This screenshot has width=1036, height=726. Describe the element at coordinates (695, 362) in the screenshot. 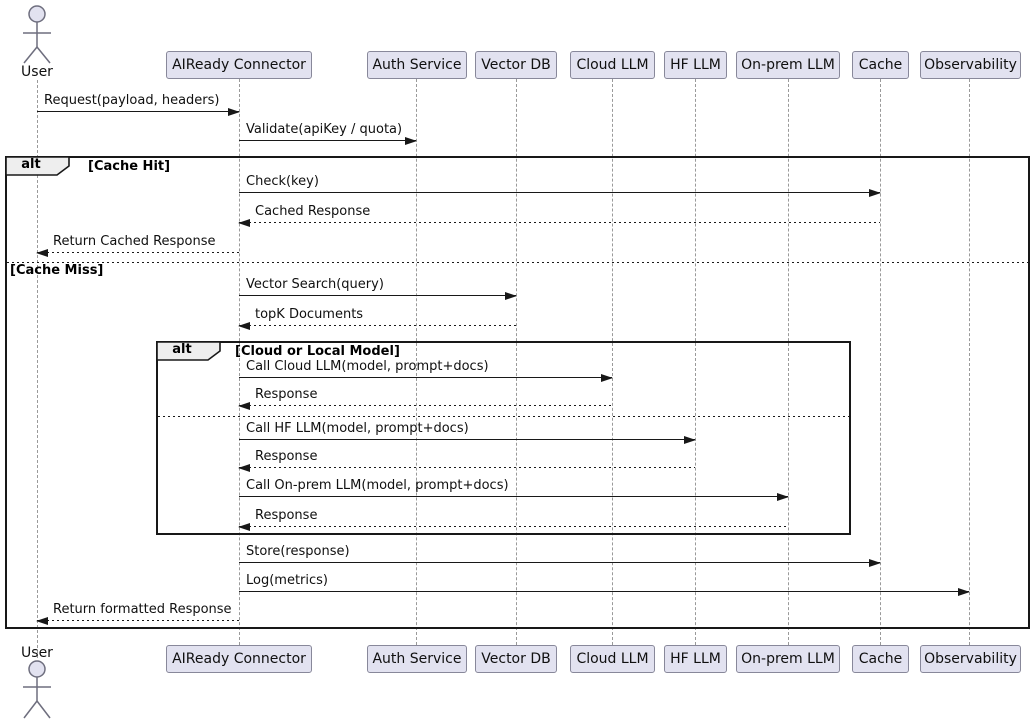

I see `lifeline-hf-llm` at that location.